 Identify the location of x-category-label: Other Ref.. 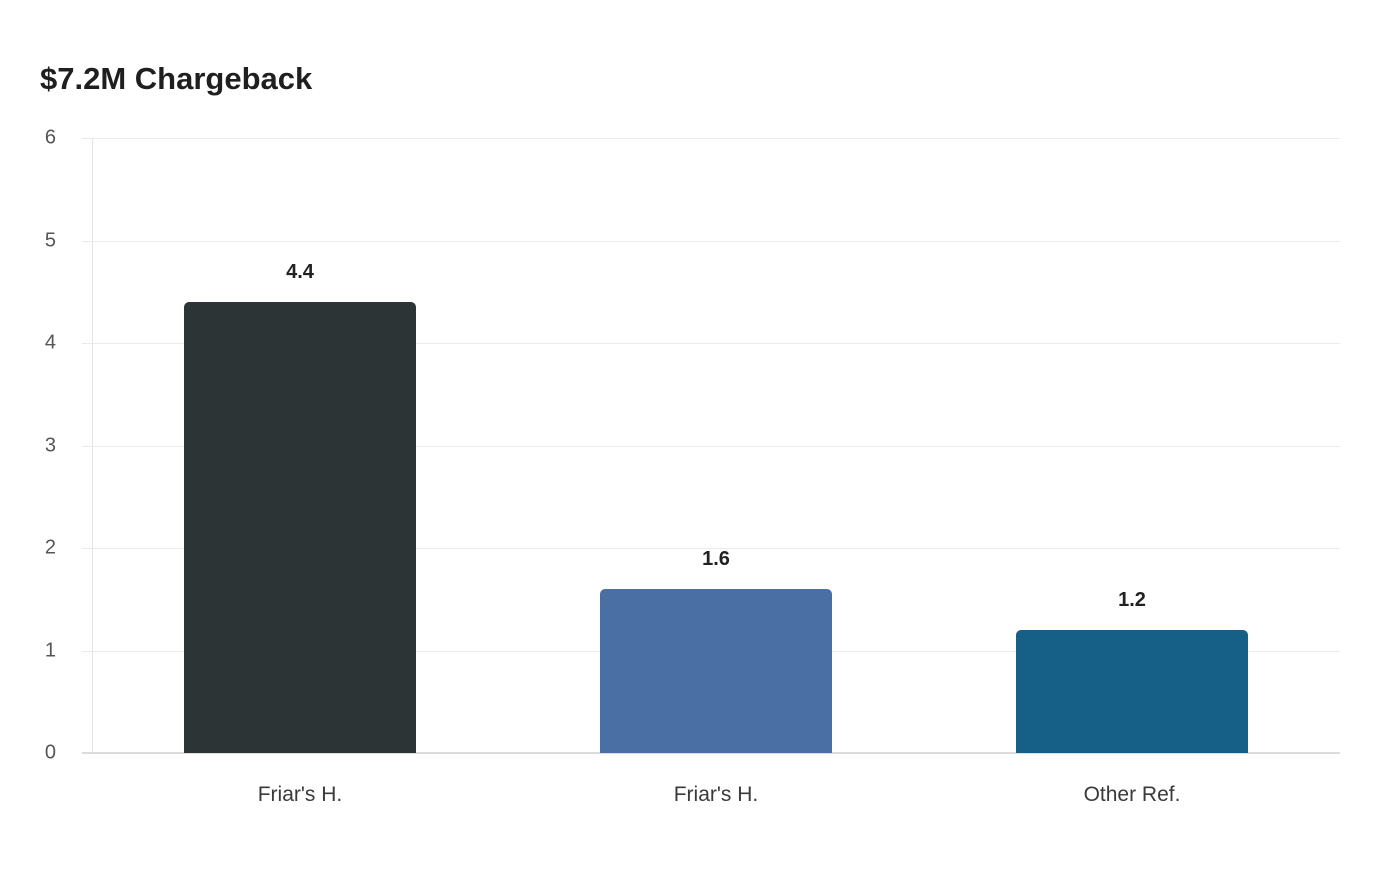
(1132, 794).